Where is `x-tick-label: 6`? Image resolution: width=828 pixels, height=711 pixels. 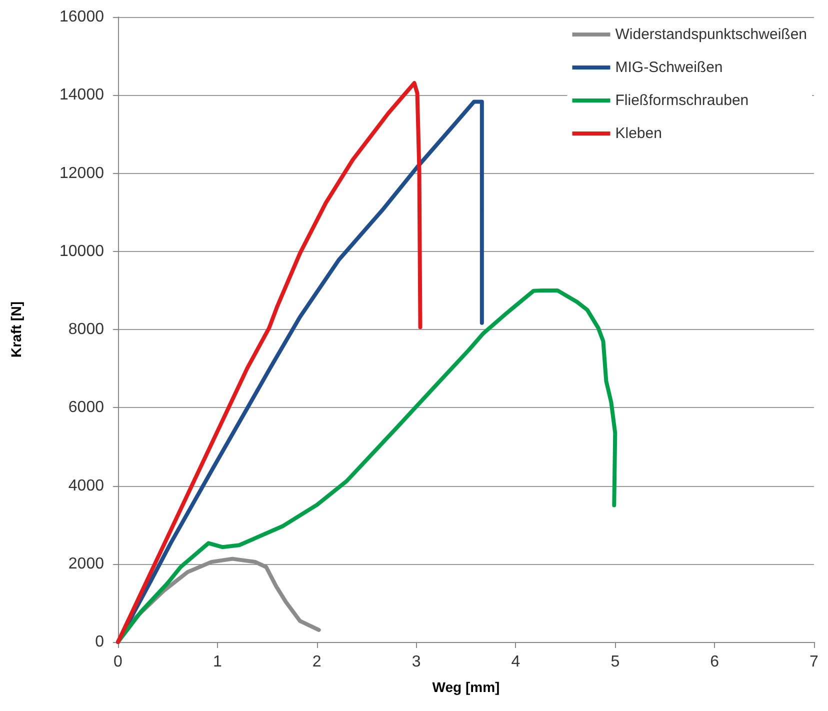 x-tick-label: 6 is located at coordinates (715, 662).